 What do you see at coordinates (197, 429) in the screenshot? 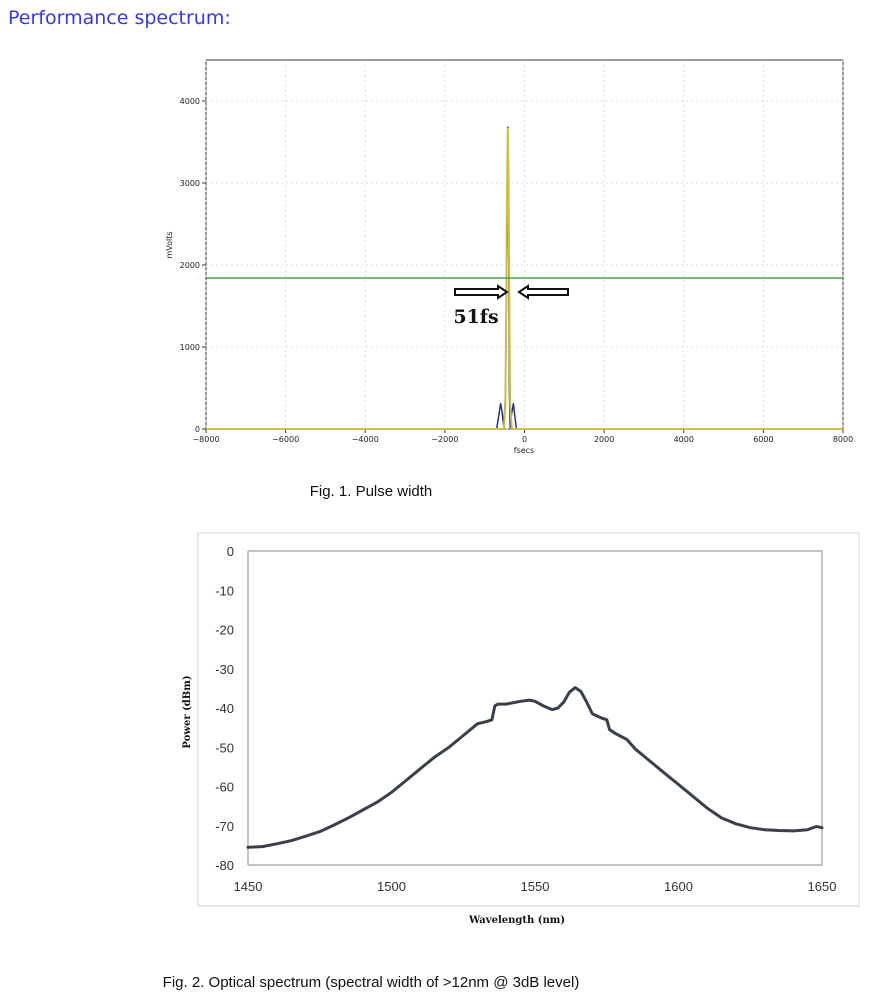
I see `fig1-y-tick-label: 0` at bounding box center [197, 429].